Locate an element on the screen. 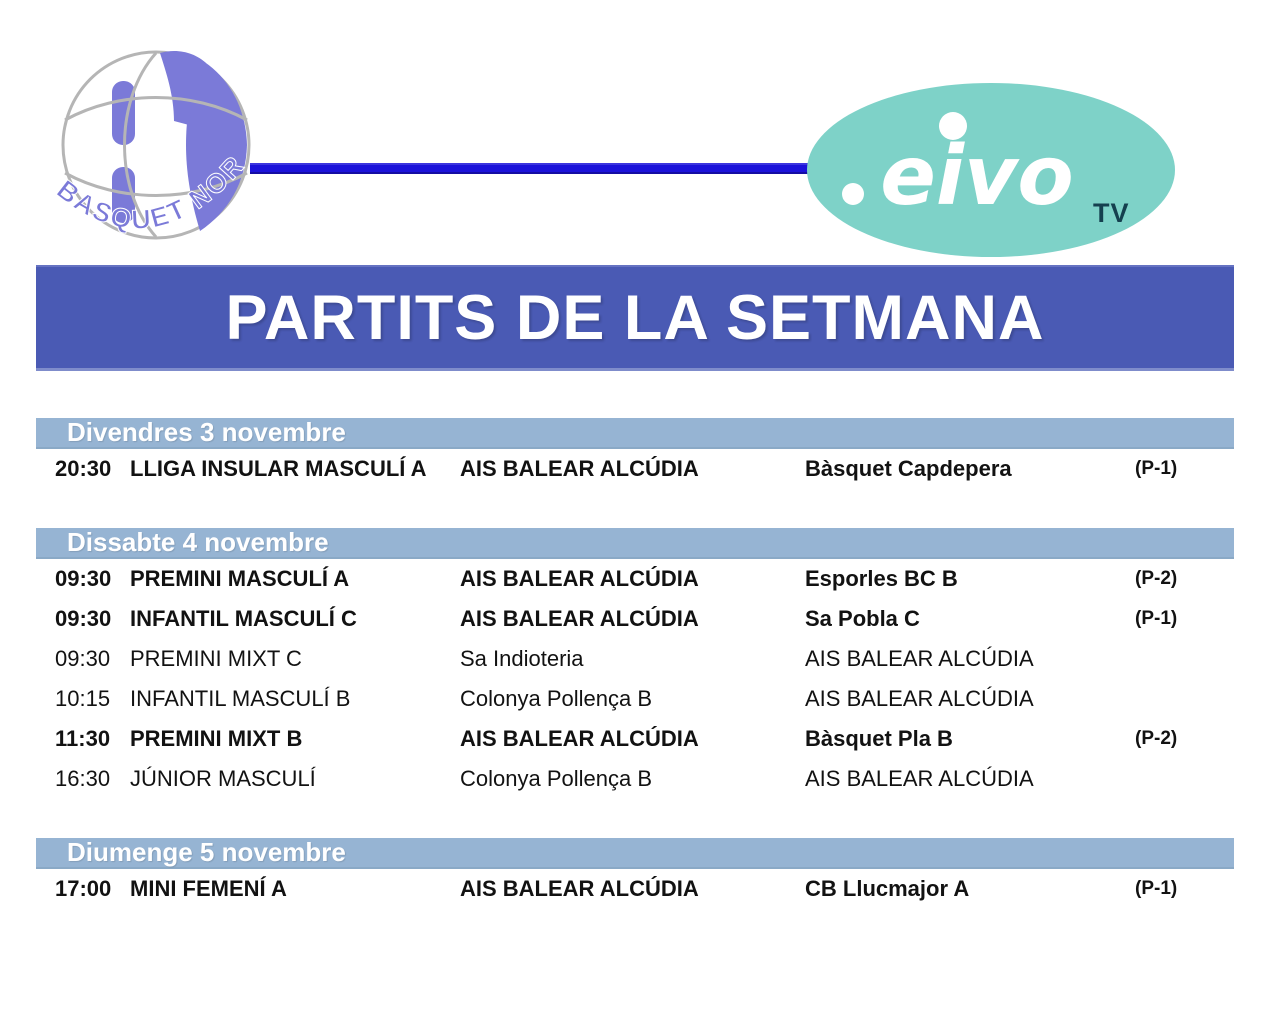 This screenshot has width=1272, height=1022. match-category: INFANTIL MASCULÍ C is located at coordinates (243, 618).